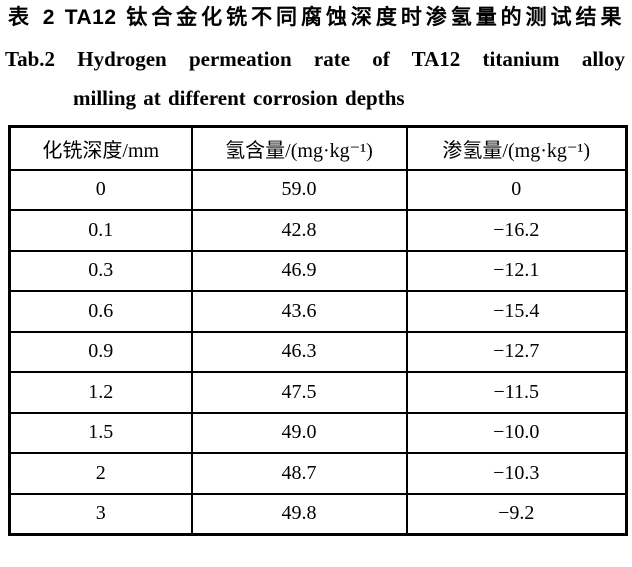  Describe the element at coordinates (516, 230) in the screenshot. I see `table-cell: −16.2` at that location.